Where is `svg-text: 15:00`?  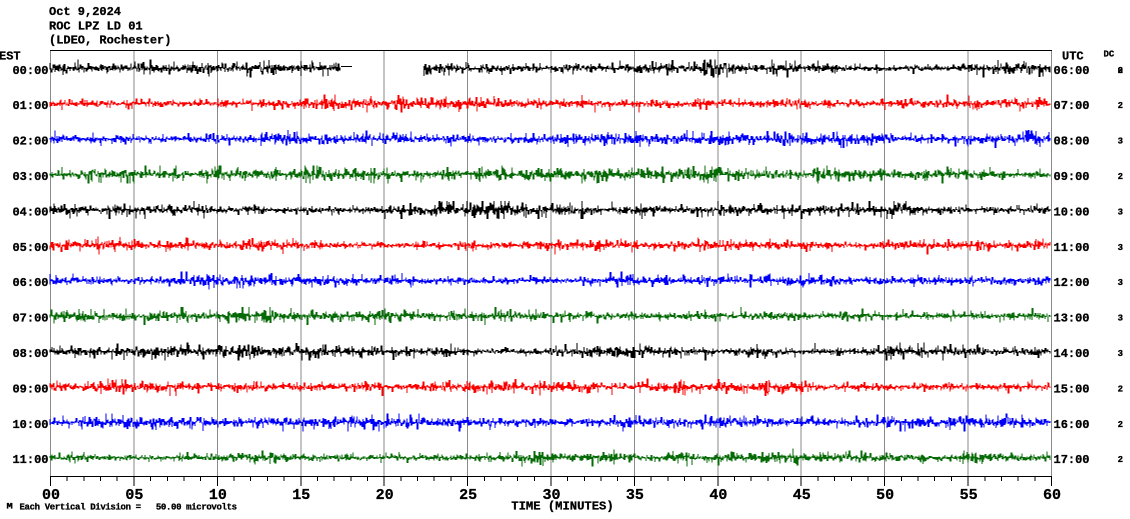
svg-text: 15:00 is located at coordinates (1072, 389).